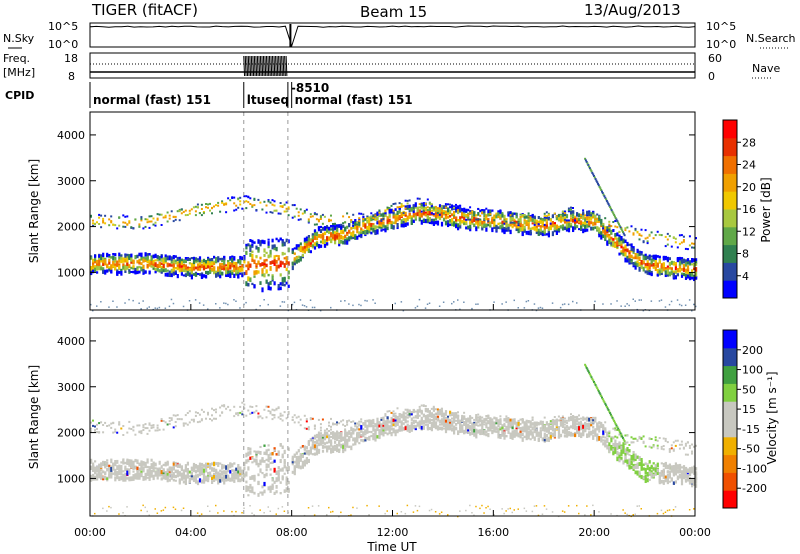 The height and width of the screenshot is (554, 800). Describe the element at coordinates (749, 209) in the screenshot. I see `colorbar-tick-label: 16` at that location.